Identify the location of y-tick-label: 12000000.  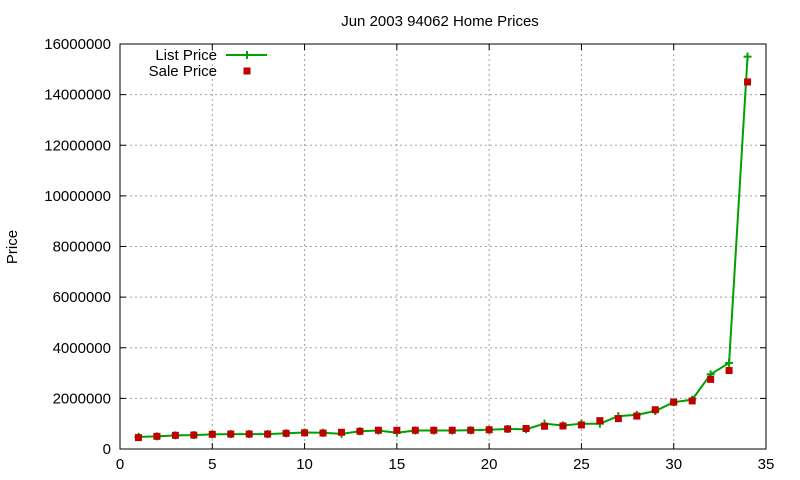
(77, 145).